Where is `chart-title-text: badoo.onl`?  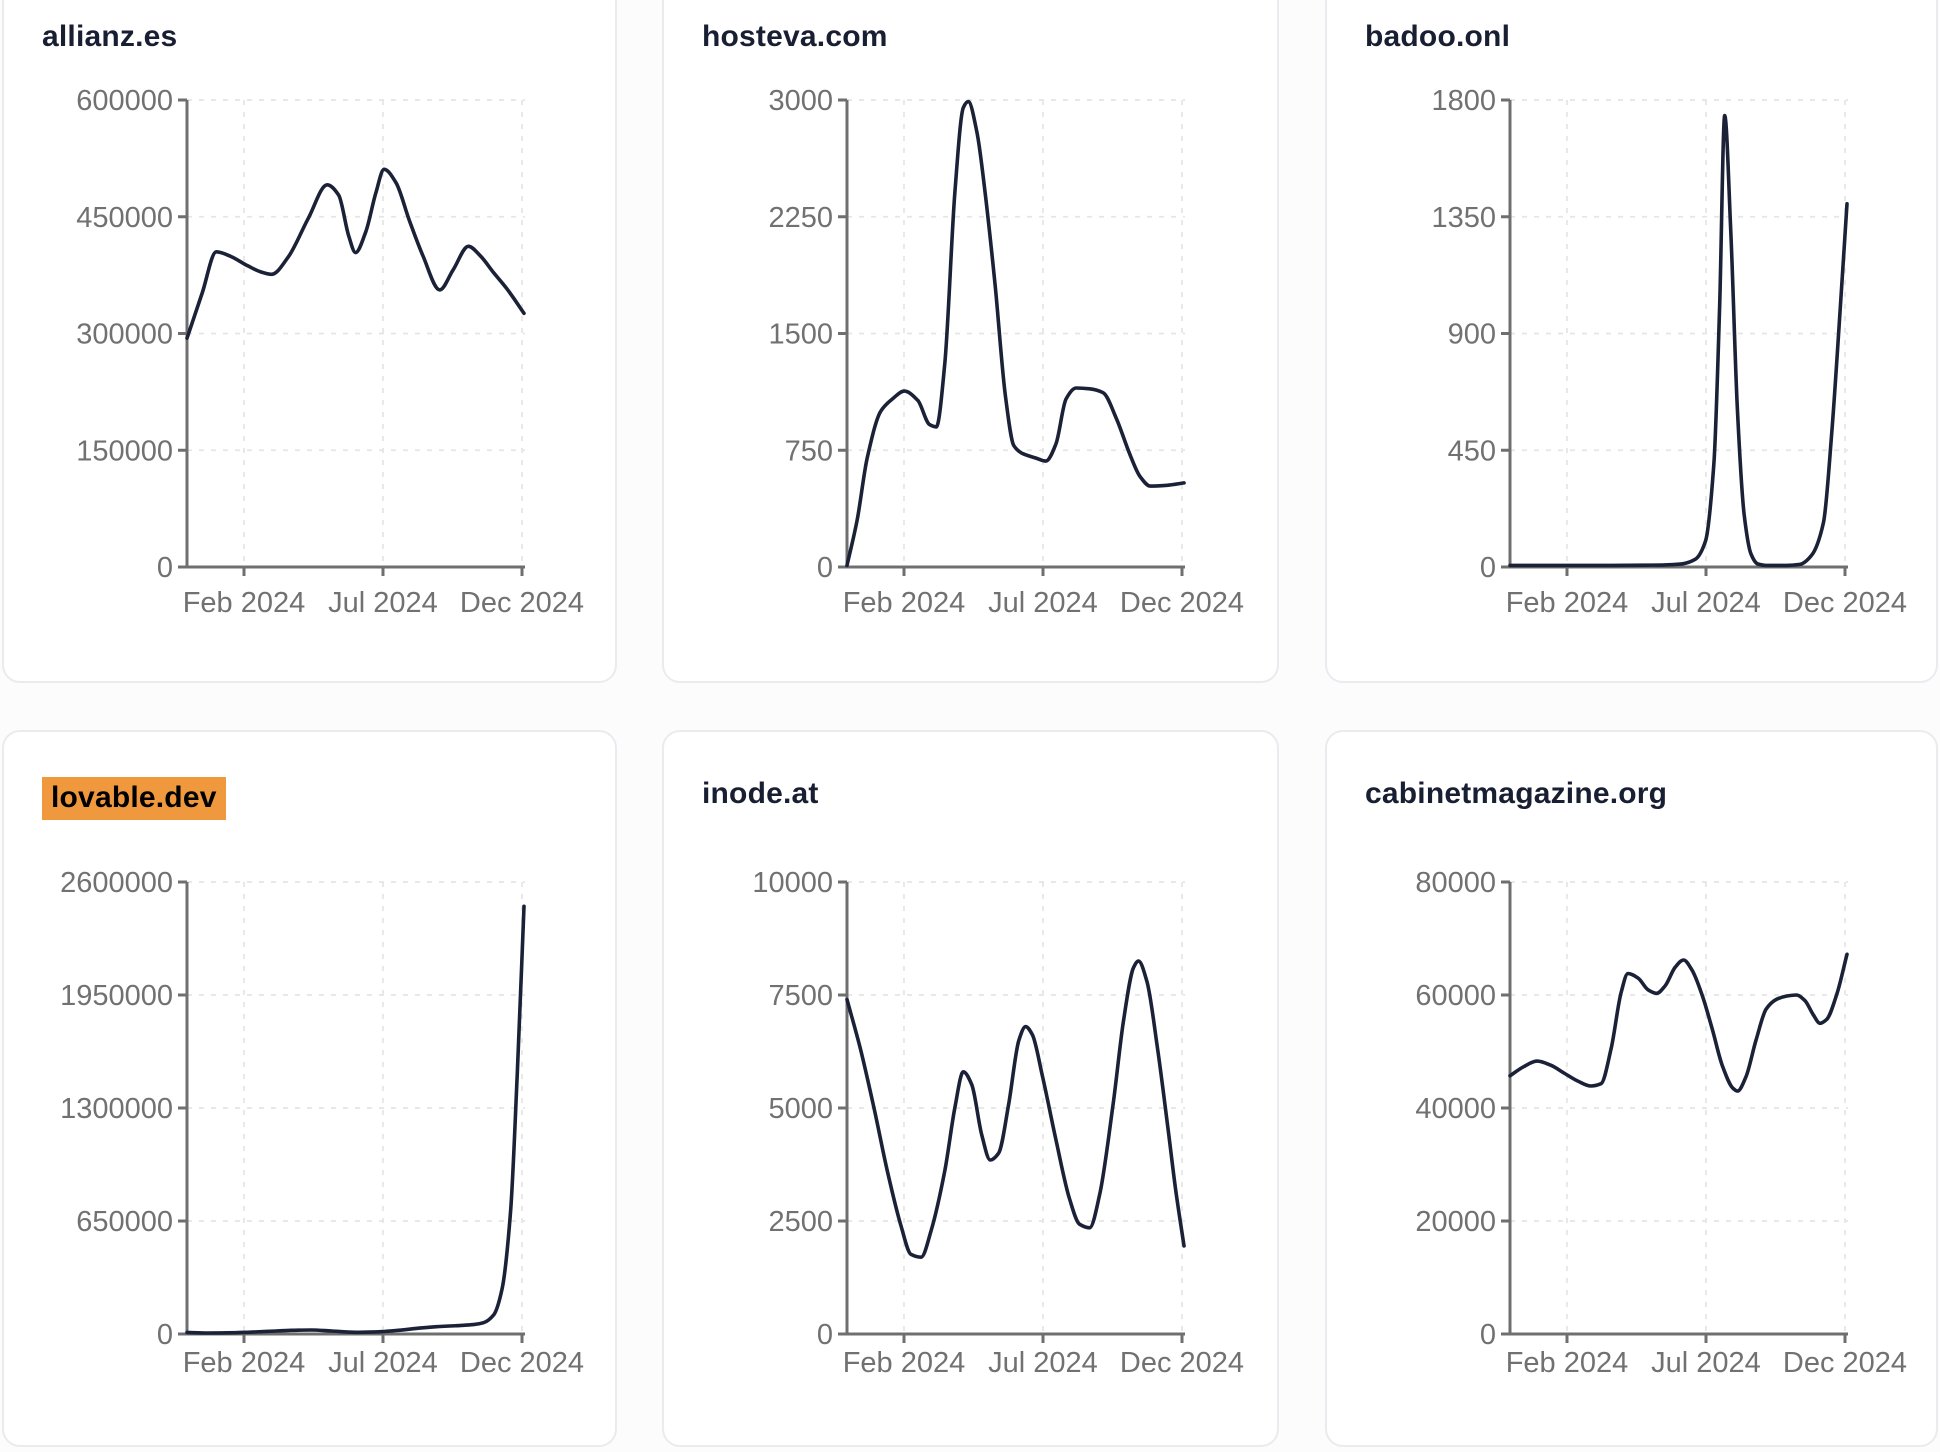 chart-title-text: badoo.onl is located at coordinates (1438, 36).